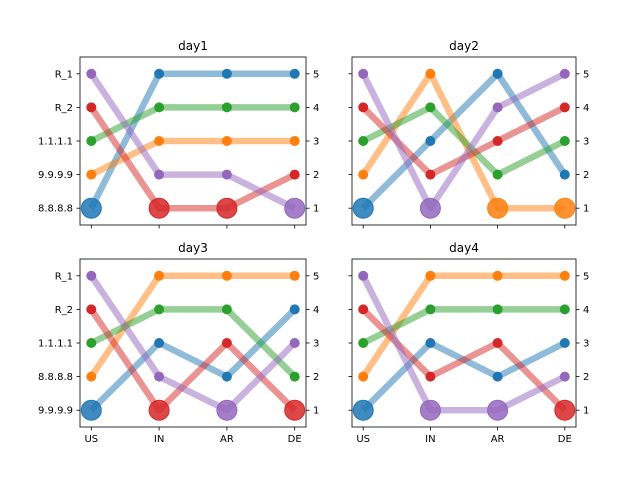  I want to click on left-tick-label: R_1, so click(64, 276).